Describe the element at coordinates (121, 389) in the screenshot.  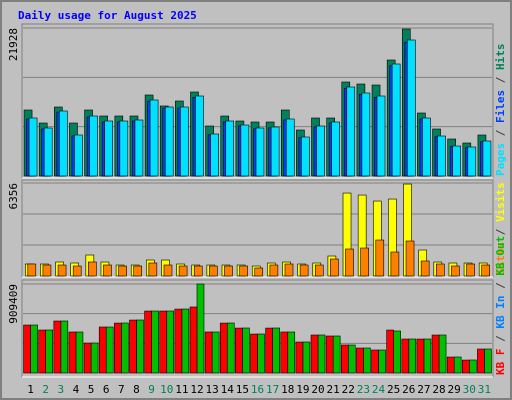
I see `x-tick-label: 7` at that location.